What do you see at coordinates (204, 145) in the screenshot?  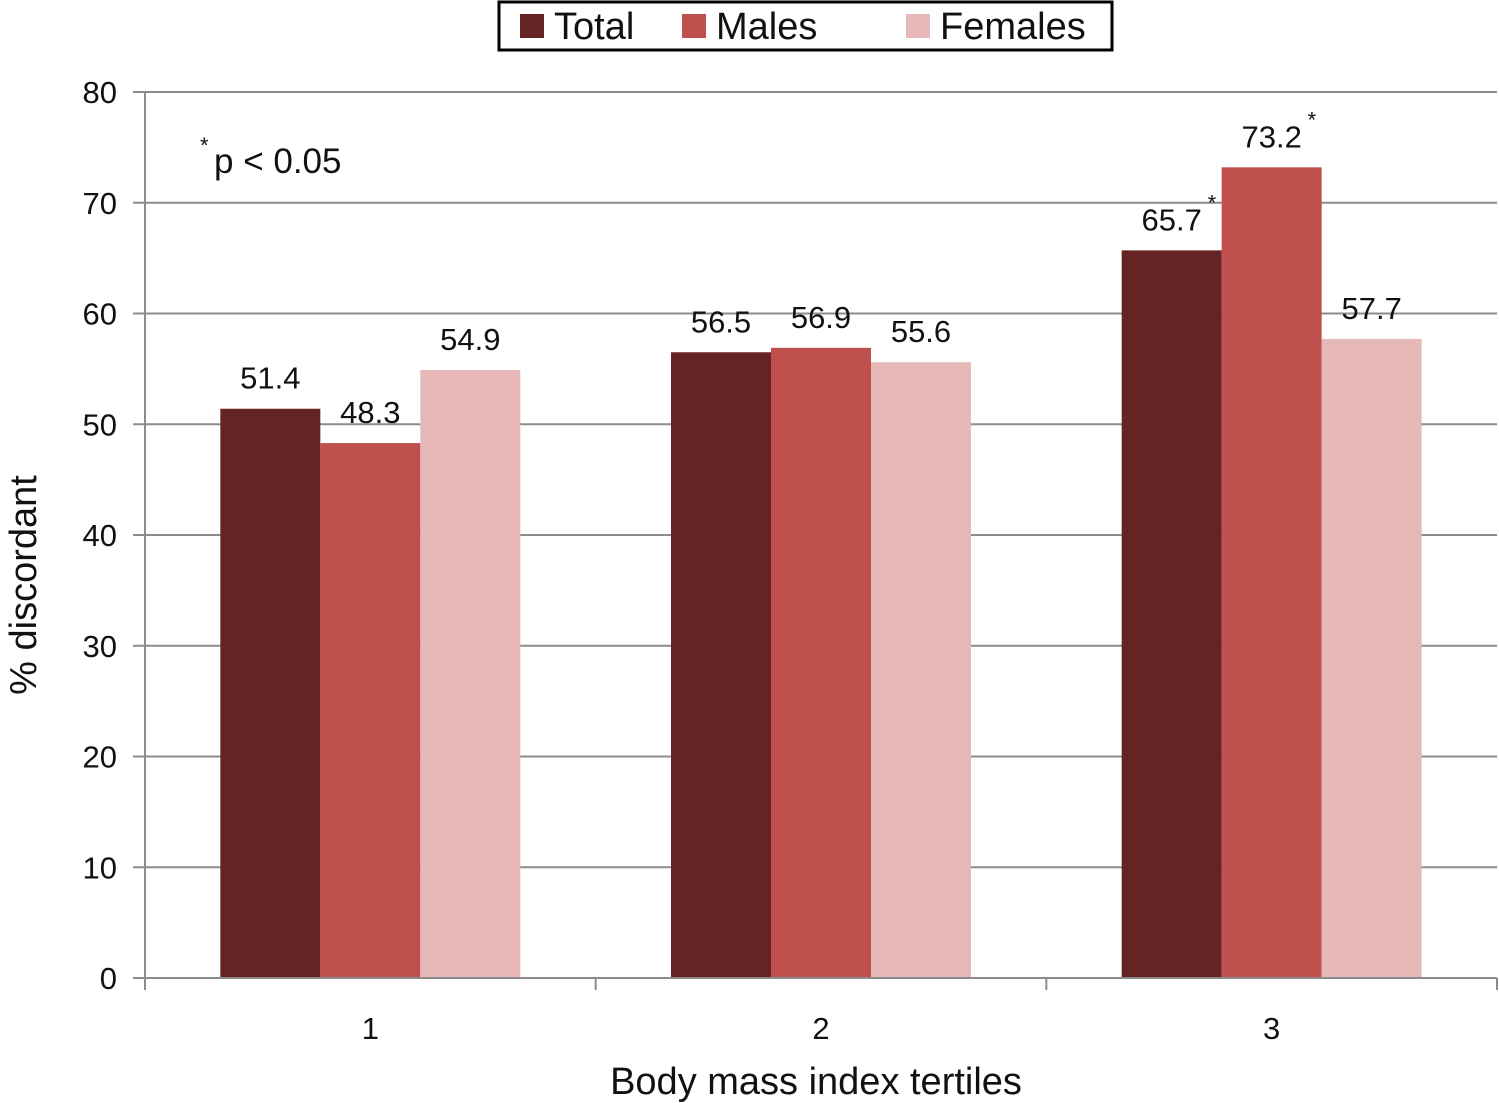 I see `significance-note-marker: *` at bounding box center [204, 145].